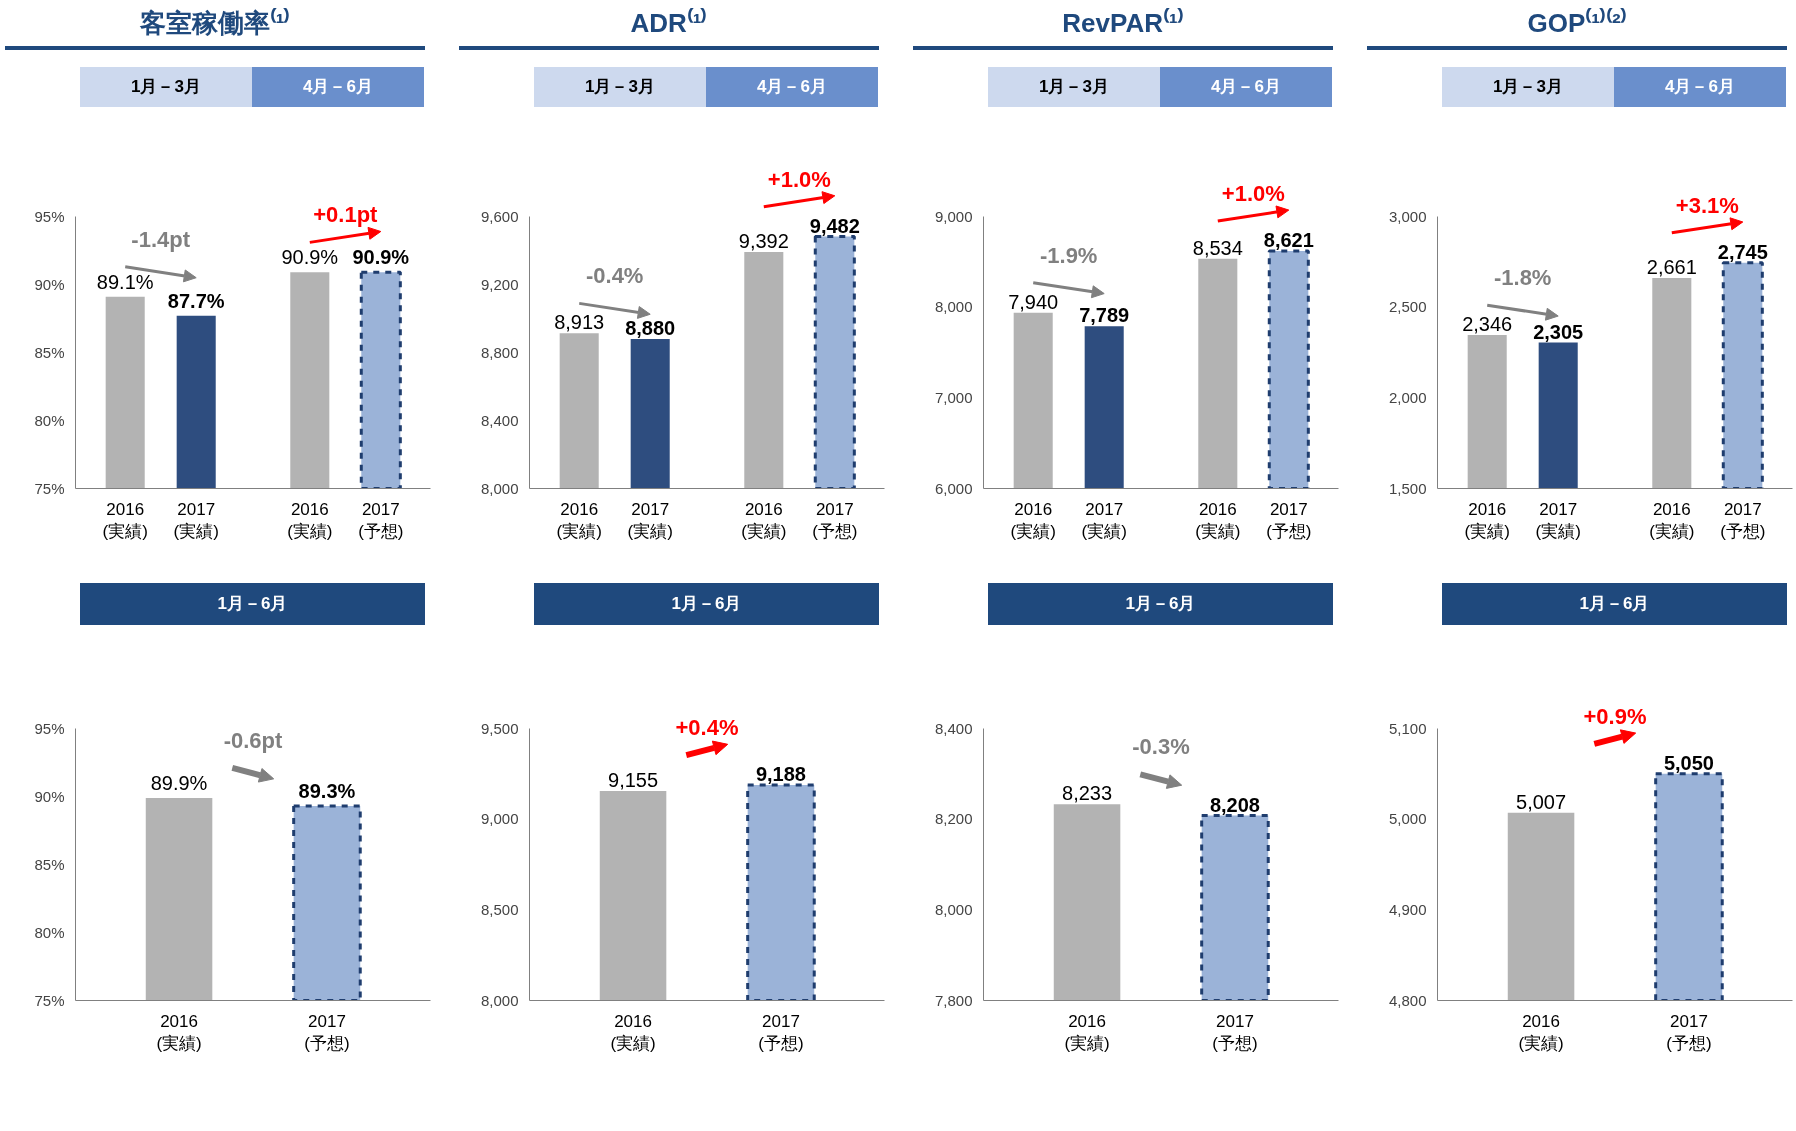 This screenshot has height=1131, width=1796. I want to click on y-tick-label: 95%, so click(49, 729).